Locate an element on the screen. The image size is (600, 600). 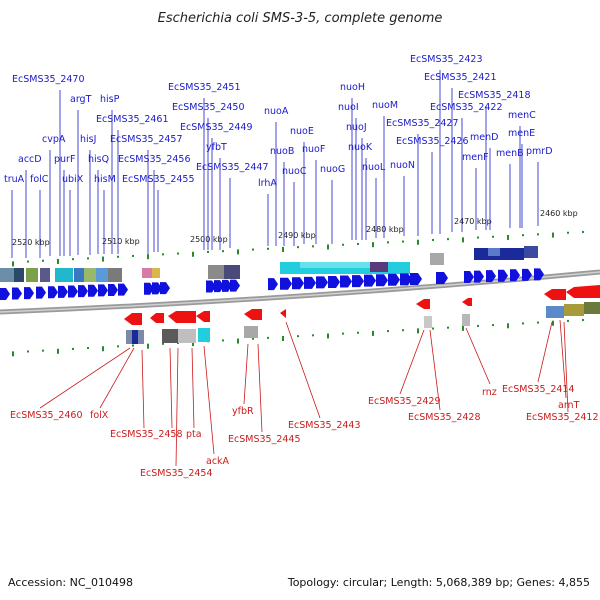
gene-label: EcSMS35_2461 is located at coordinates (132, 119).